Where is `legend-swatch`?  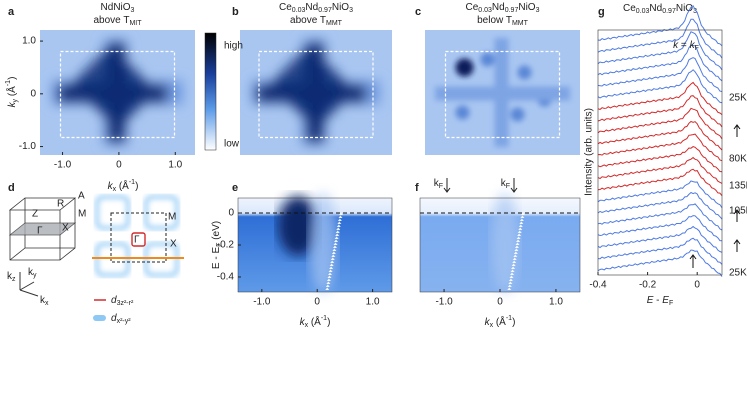 legend-swatch is located at coordinates (99, 318).